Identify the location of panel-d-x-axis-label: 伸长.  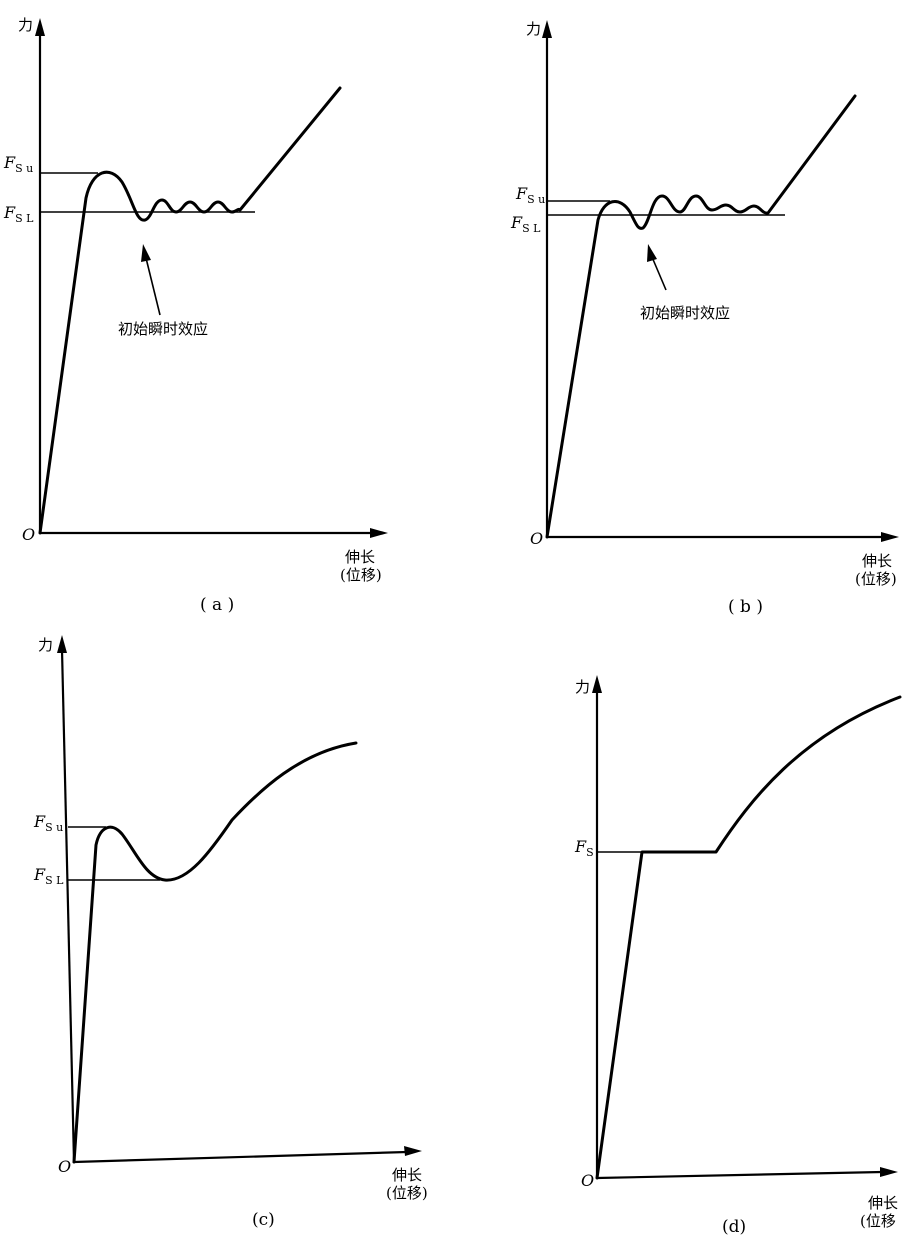
(883, 1203).